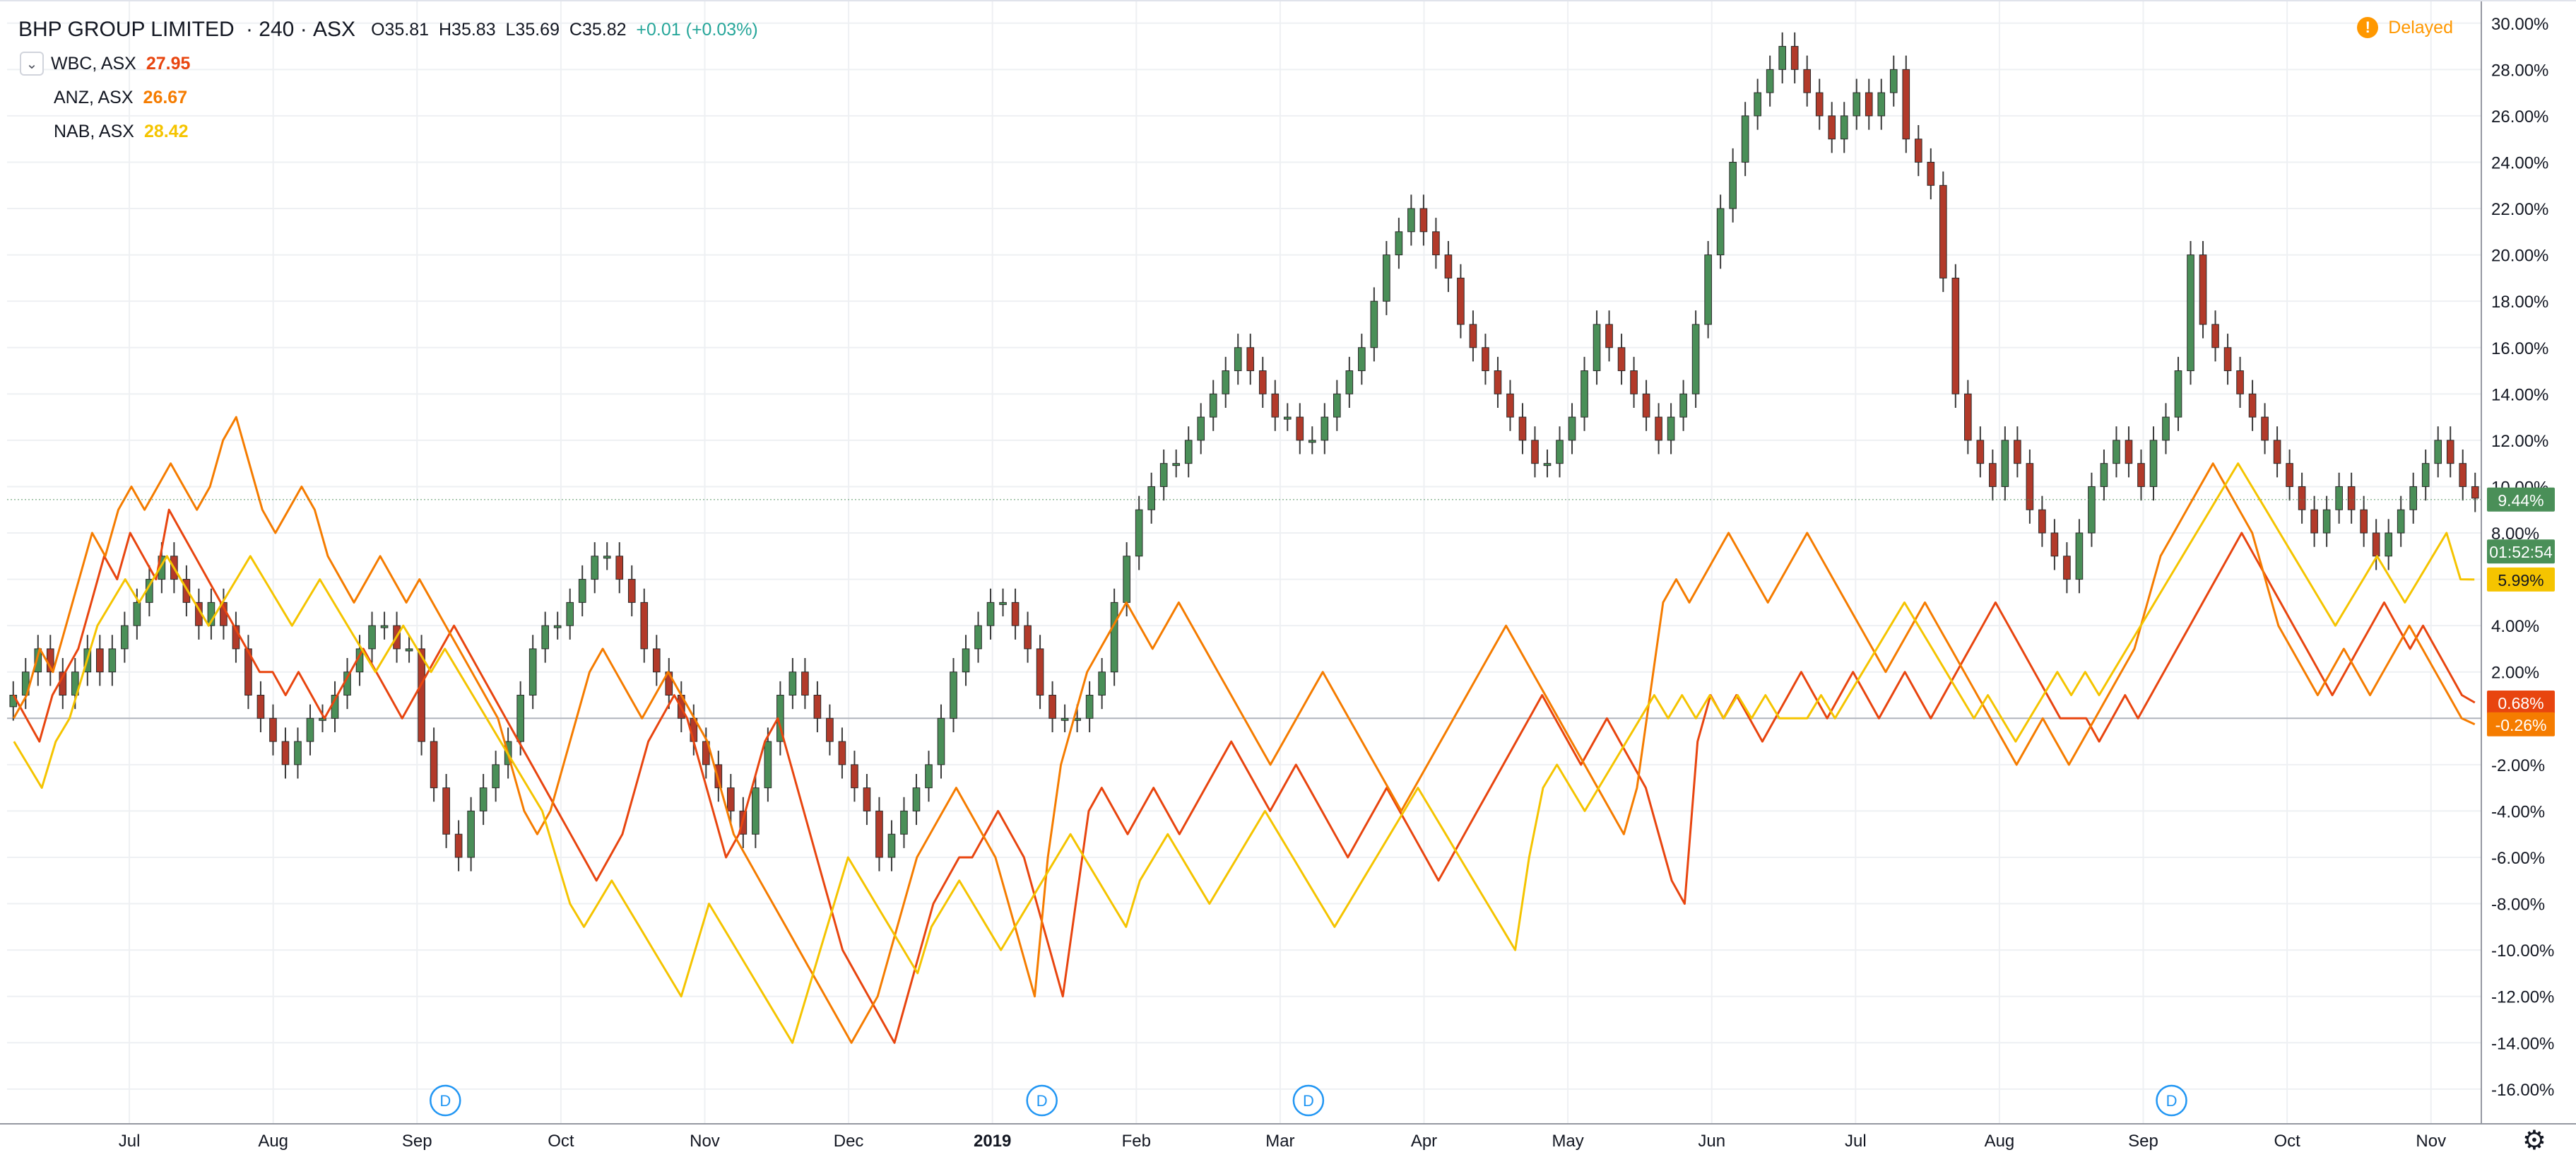 Image resolution: width=2576 pixels, height=1162 pixels. What do you see at coordinates (277, 29) in the screenshot?
I see `interval-label: 240` at bounding box center [277, 29].